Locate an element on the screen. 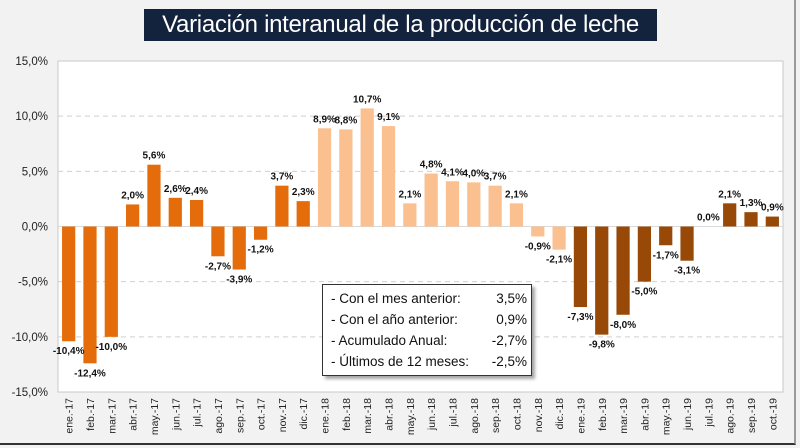 The height and width of the screenshot is (448, 800). data-label: -3,1% is located at coordinates (687, 271).